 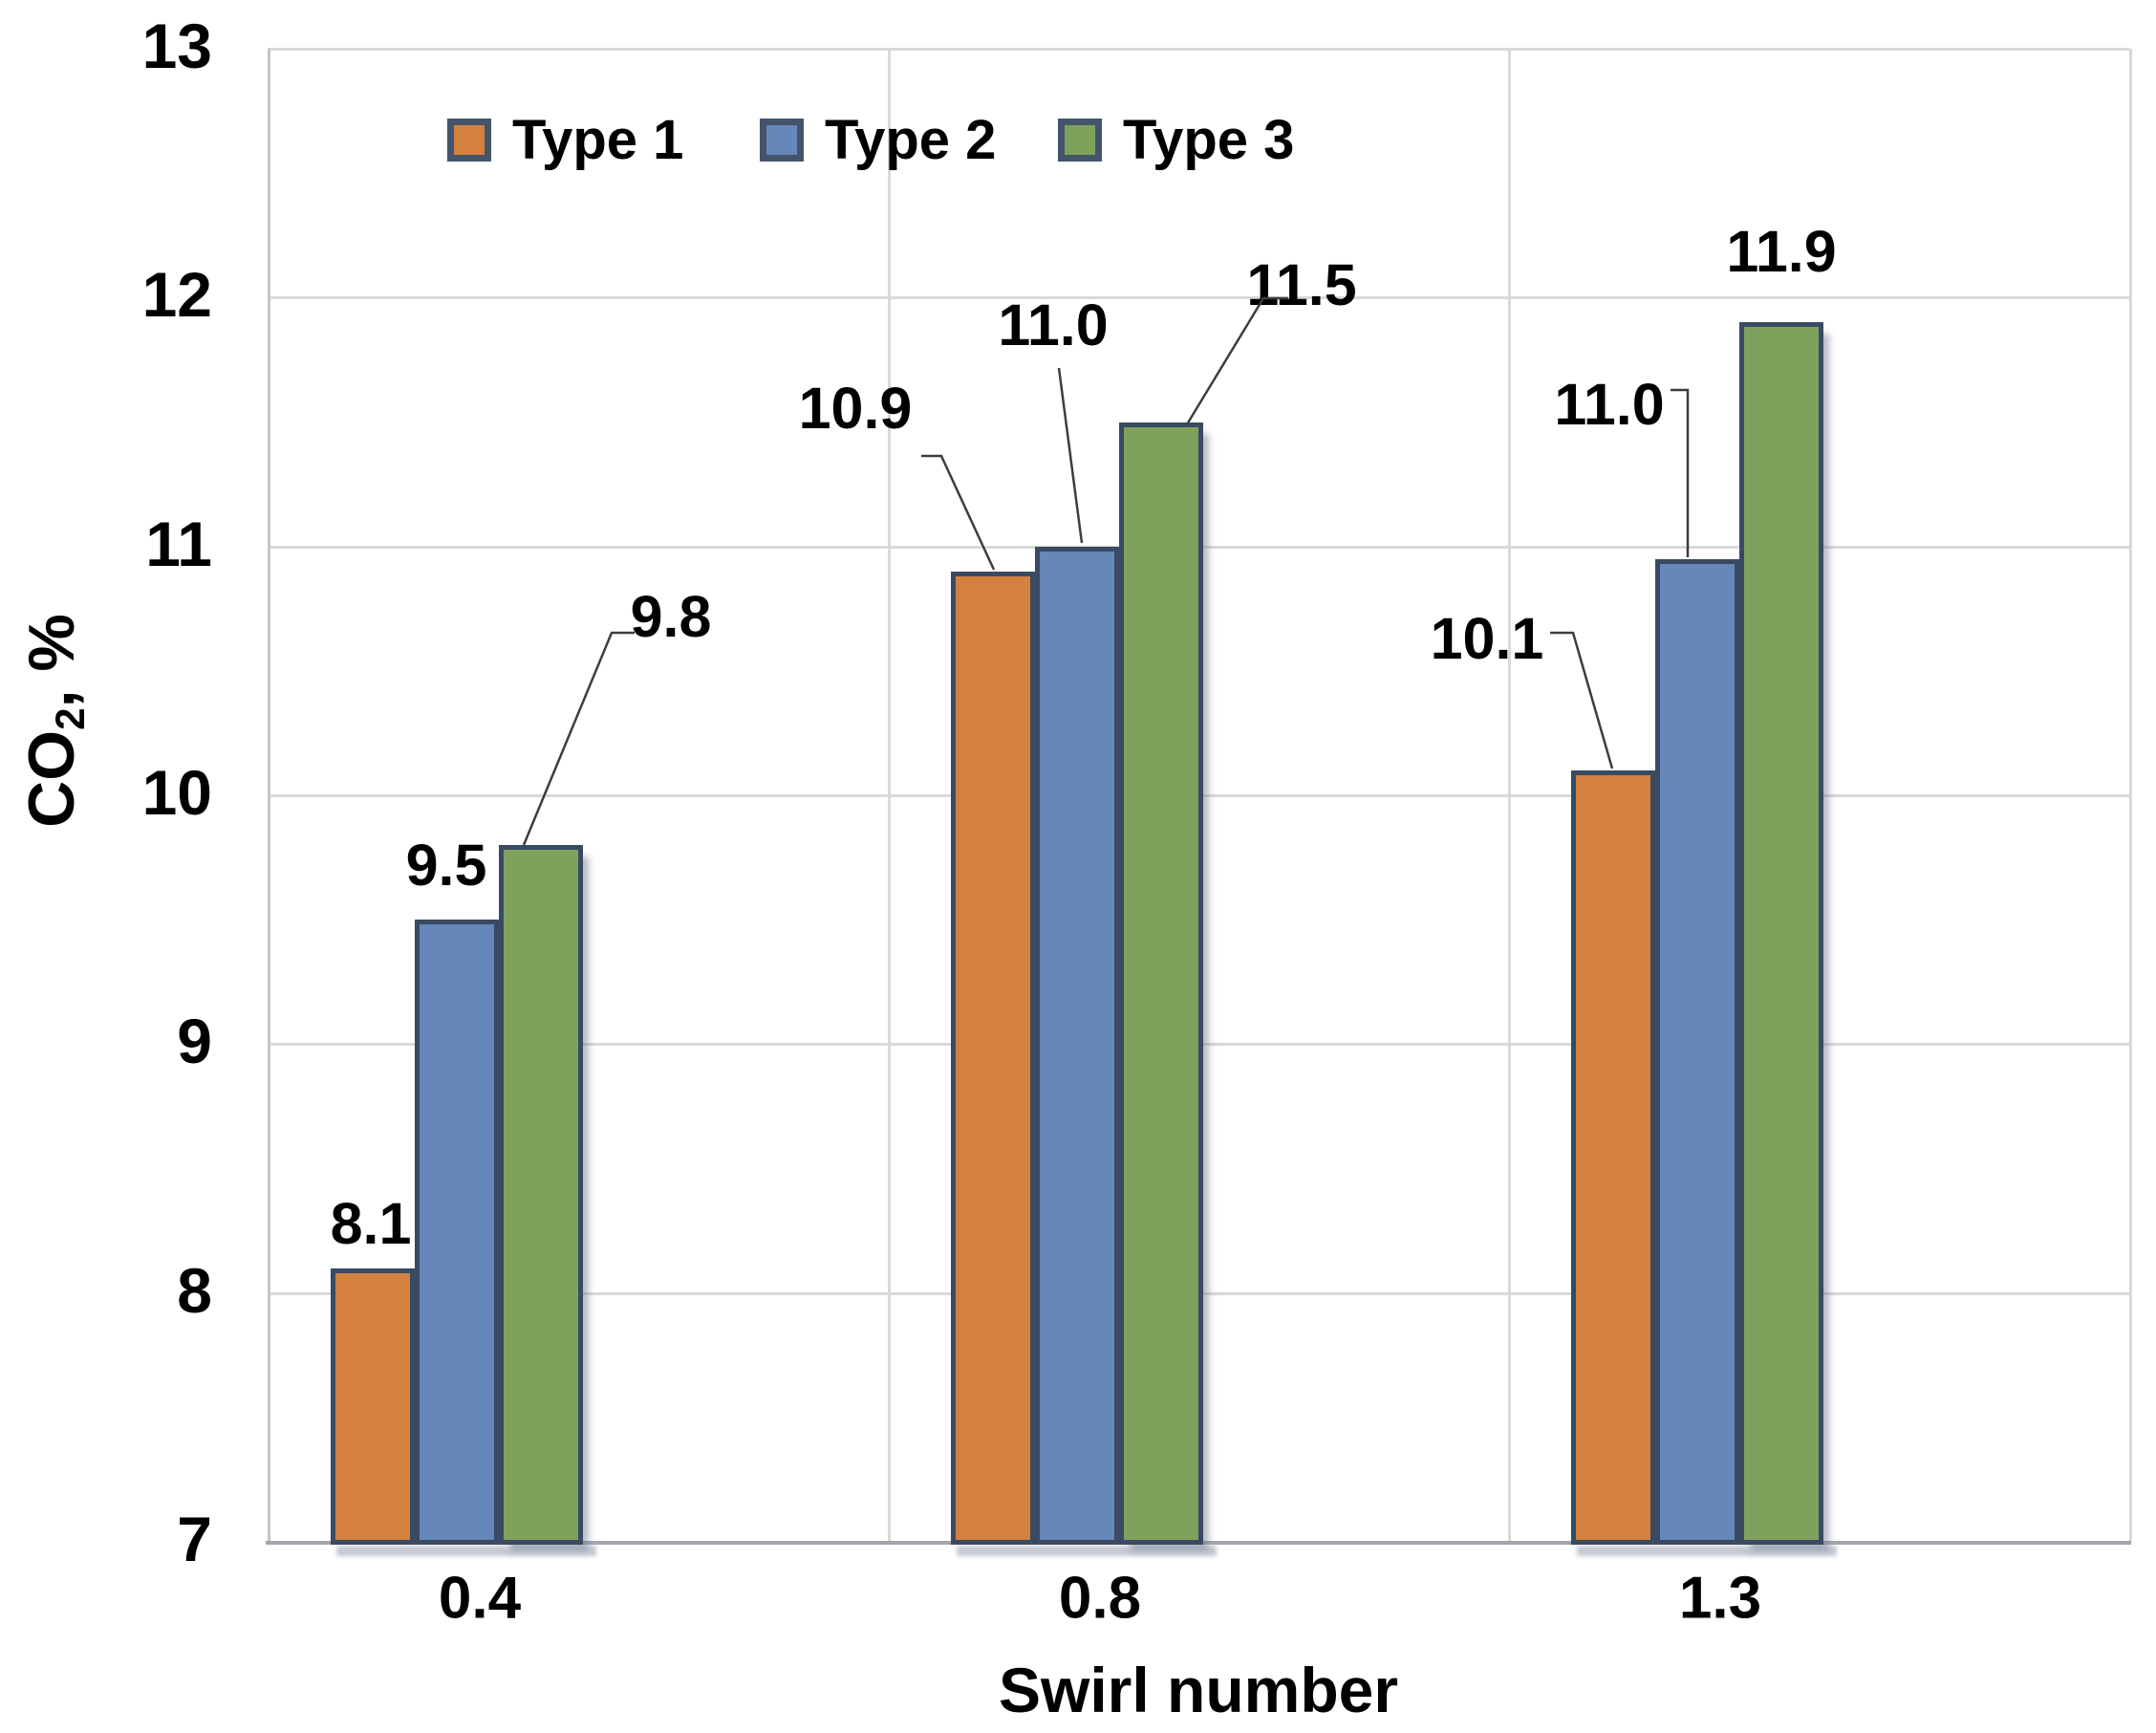 What do you see at coordinates (1781, 934) in the screenshot?
I see `bar-type3-1.3` at bounding box center [1781, 934].